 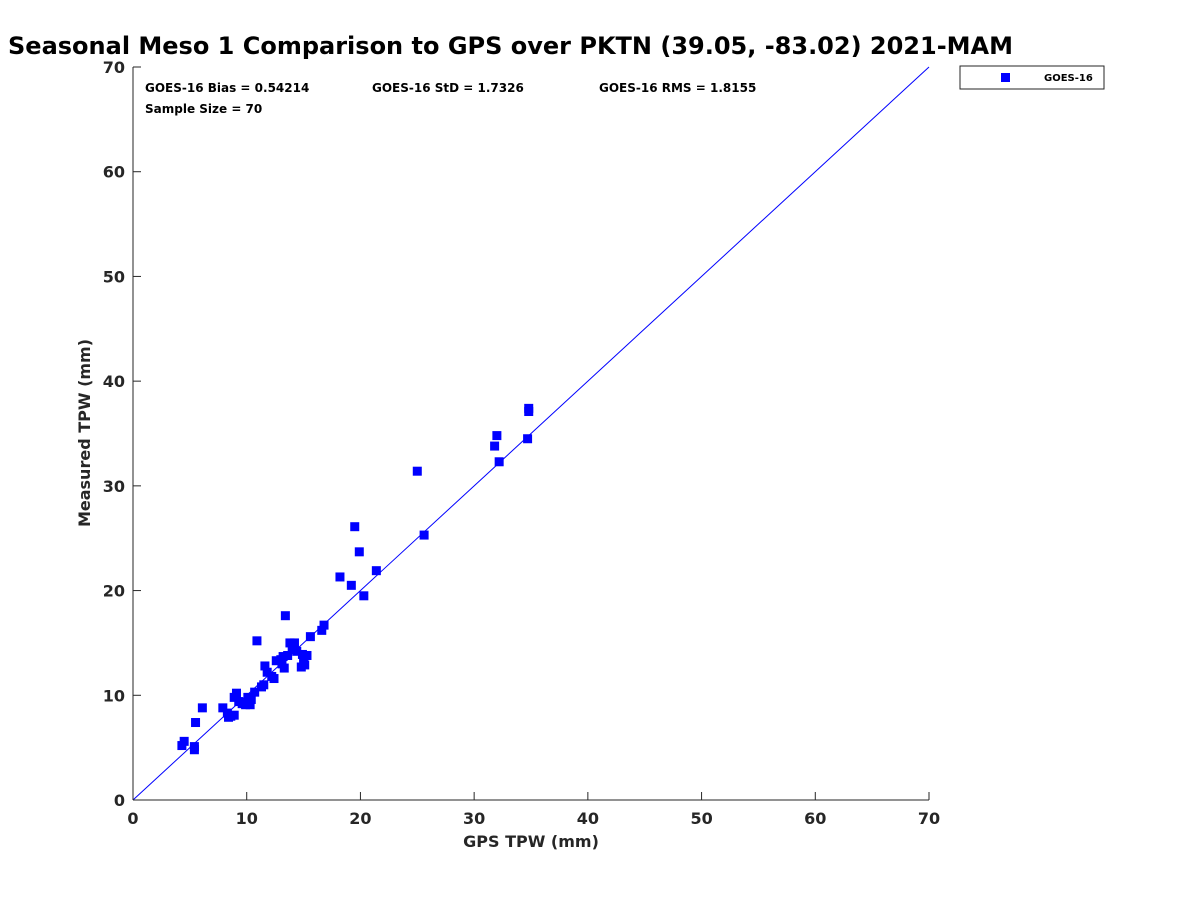 What do you see at coordinates (360, 818) in the screenshot?
I see `x-tick-label: 20` at bounding box center [360, 818].